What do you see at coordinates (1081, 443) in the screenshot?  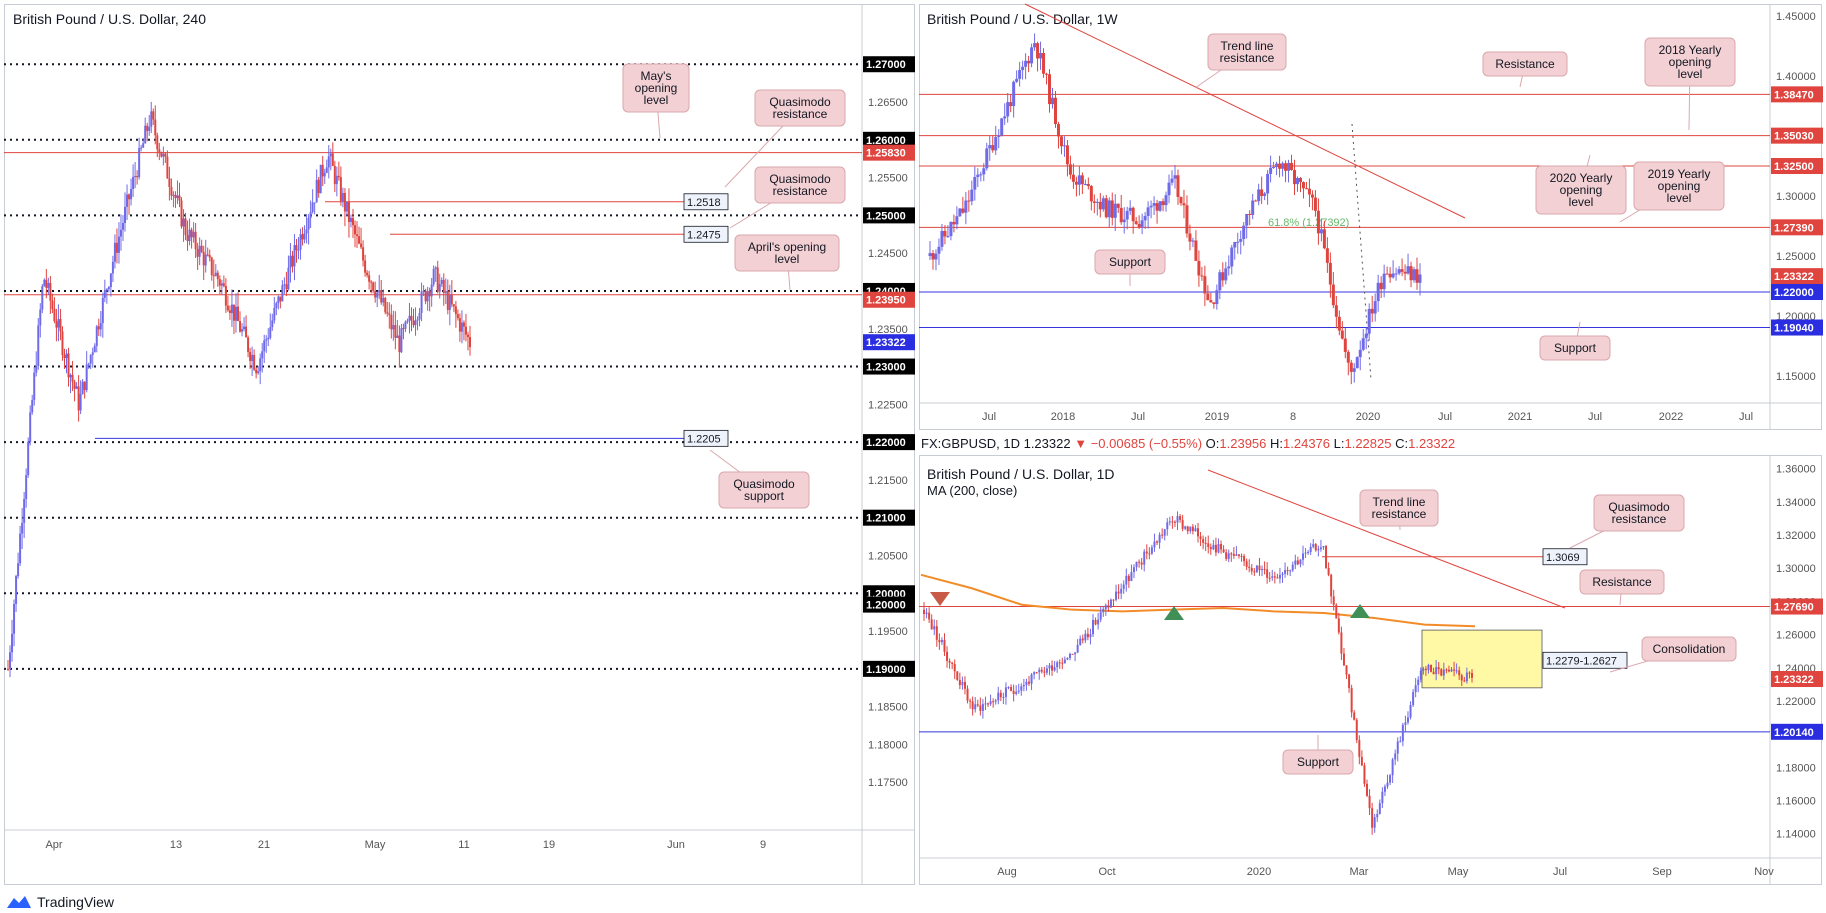 I see `down-arrow-icon: ▼` at bounding box center [1081, 443].